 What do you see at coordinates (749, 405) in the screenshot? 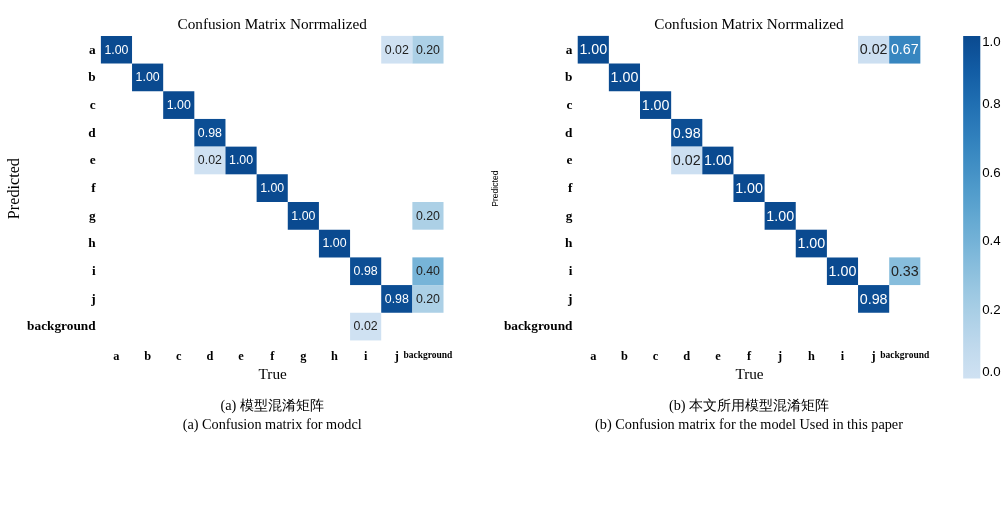
I see `text: (b) 本文所用模型混淆矩阵` at bounding box center [749, 405].